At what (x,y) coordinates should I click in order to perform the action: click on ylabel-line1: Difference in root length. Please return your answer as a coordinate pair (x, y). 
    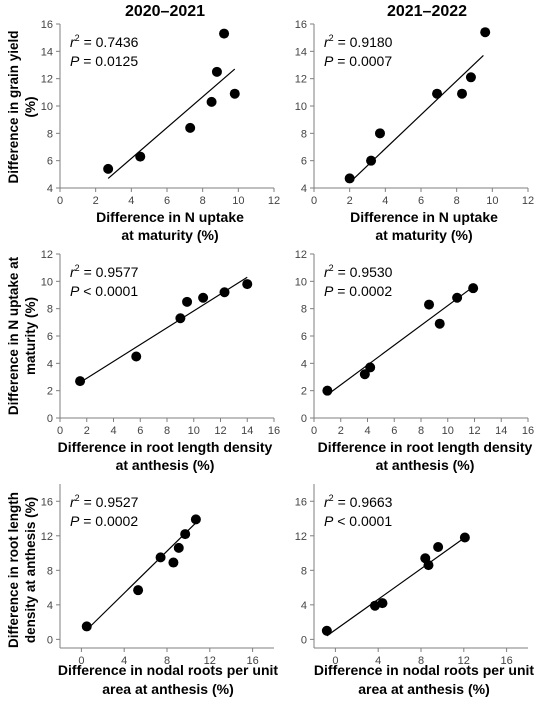
    Looking at the image, I should click on (13, 570).